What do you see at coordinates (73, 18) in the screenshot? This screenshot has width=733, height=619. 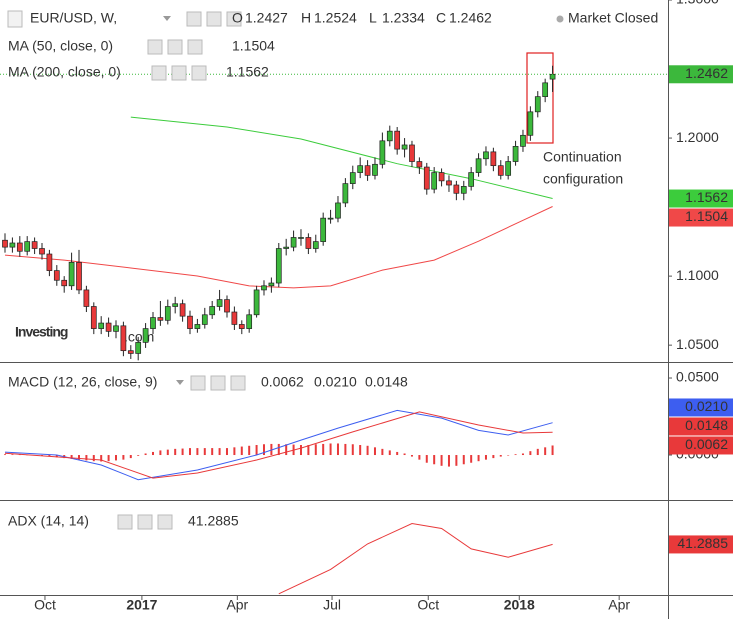 I see `chart-title: EUR/USD, W,` at bounding box center [73, 18].